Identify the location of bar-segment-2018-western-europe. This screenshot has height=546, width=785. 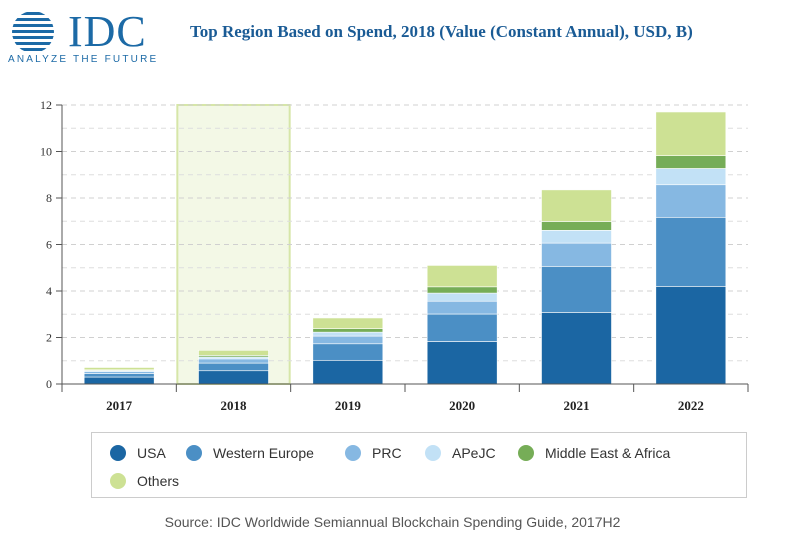
(233, 367).